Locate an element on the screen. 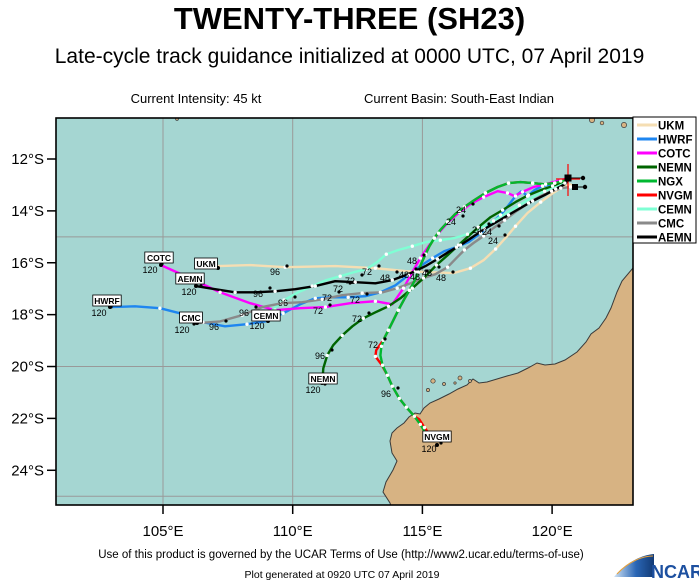 The width and height of the screenshot is (699, 584). model-label: HWRF is located at coordinates (107, 301).